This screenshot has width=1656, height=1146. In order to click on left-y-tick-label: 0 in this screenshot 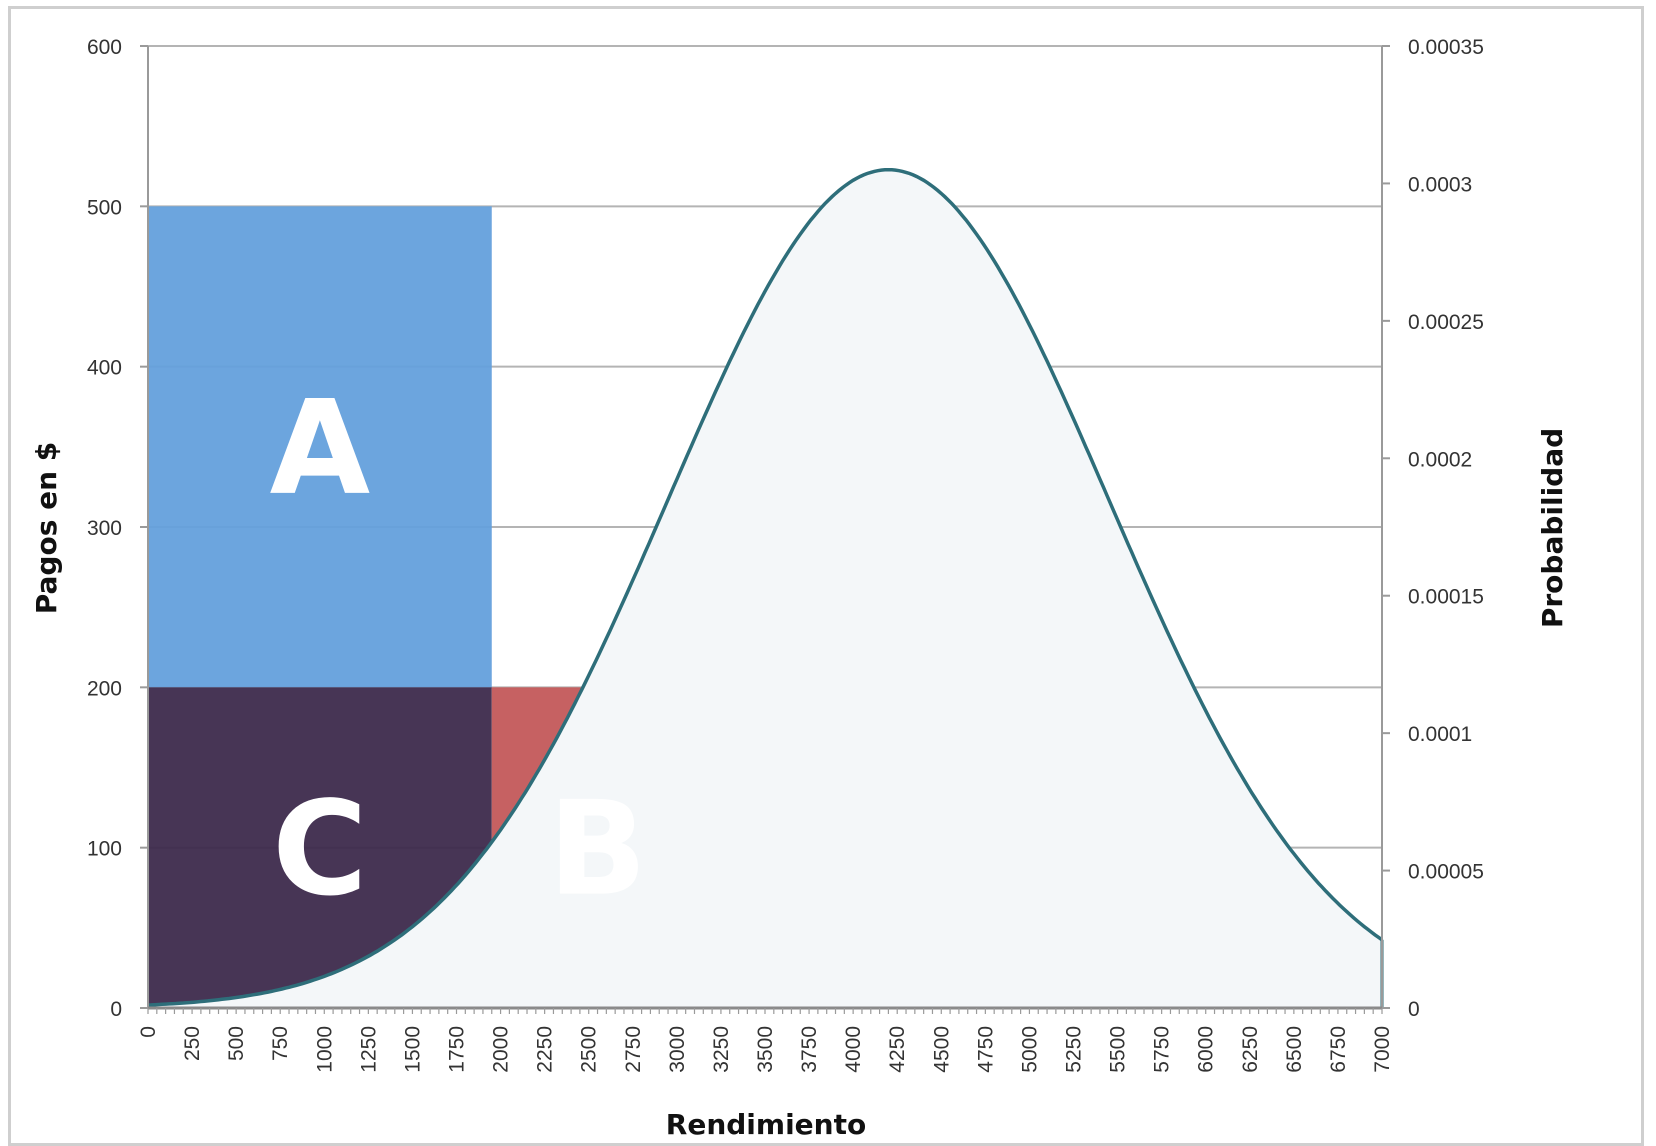, I will do `click(116, 1009)`.